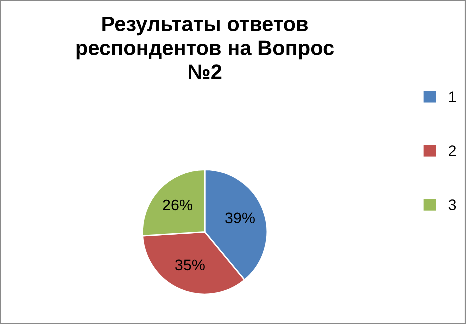 This screenshot has width=466, height=324. Describe the element at coordinates (178, 205) in the screenshot. I see `data-label: 26%` at that location.